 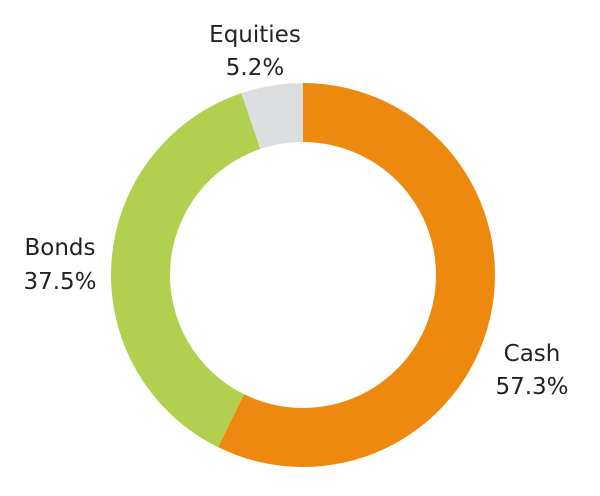 What do you see at coordinates (59, 248) in the screenshot?
I see `slice-label-bonds-name: Bonds` at bounding box center [59, 248].